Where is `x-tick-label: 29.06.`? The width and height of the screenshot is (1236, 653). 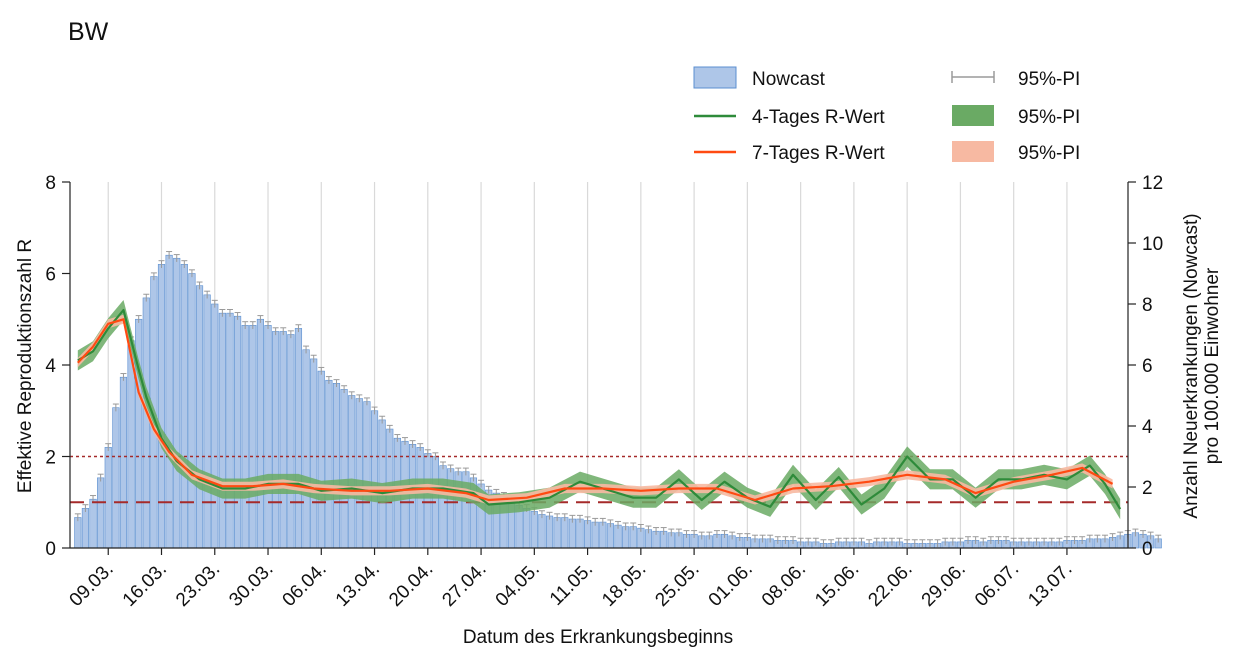 x-tick-label: 29.06. is located at coordinates (944, 585).